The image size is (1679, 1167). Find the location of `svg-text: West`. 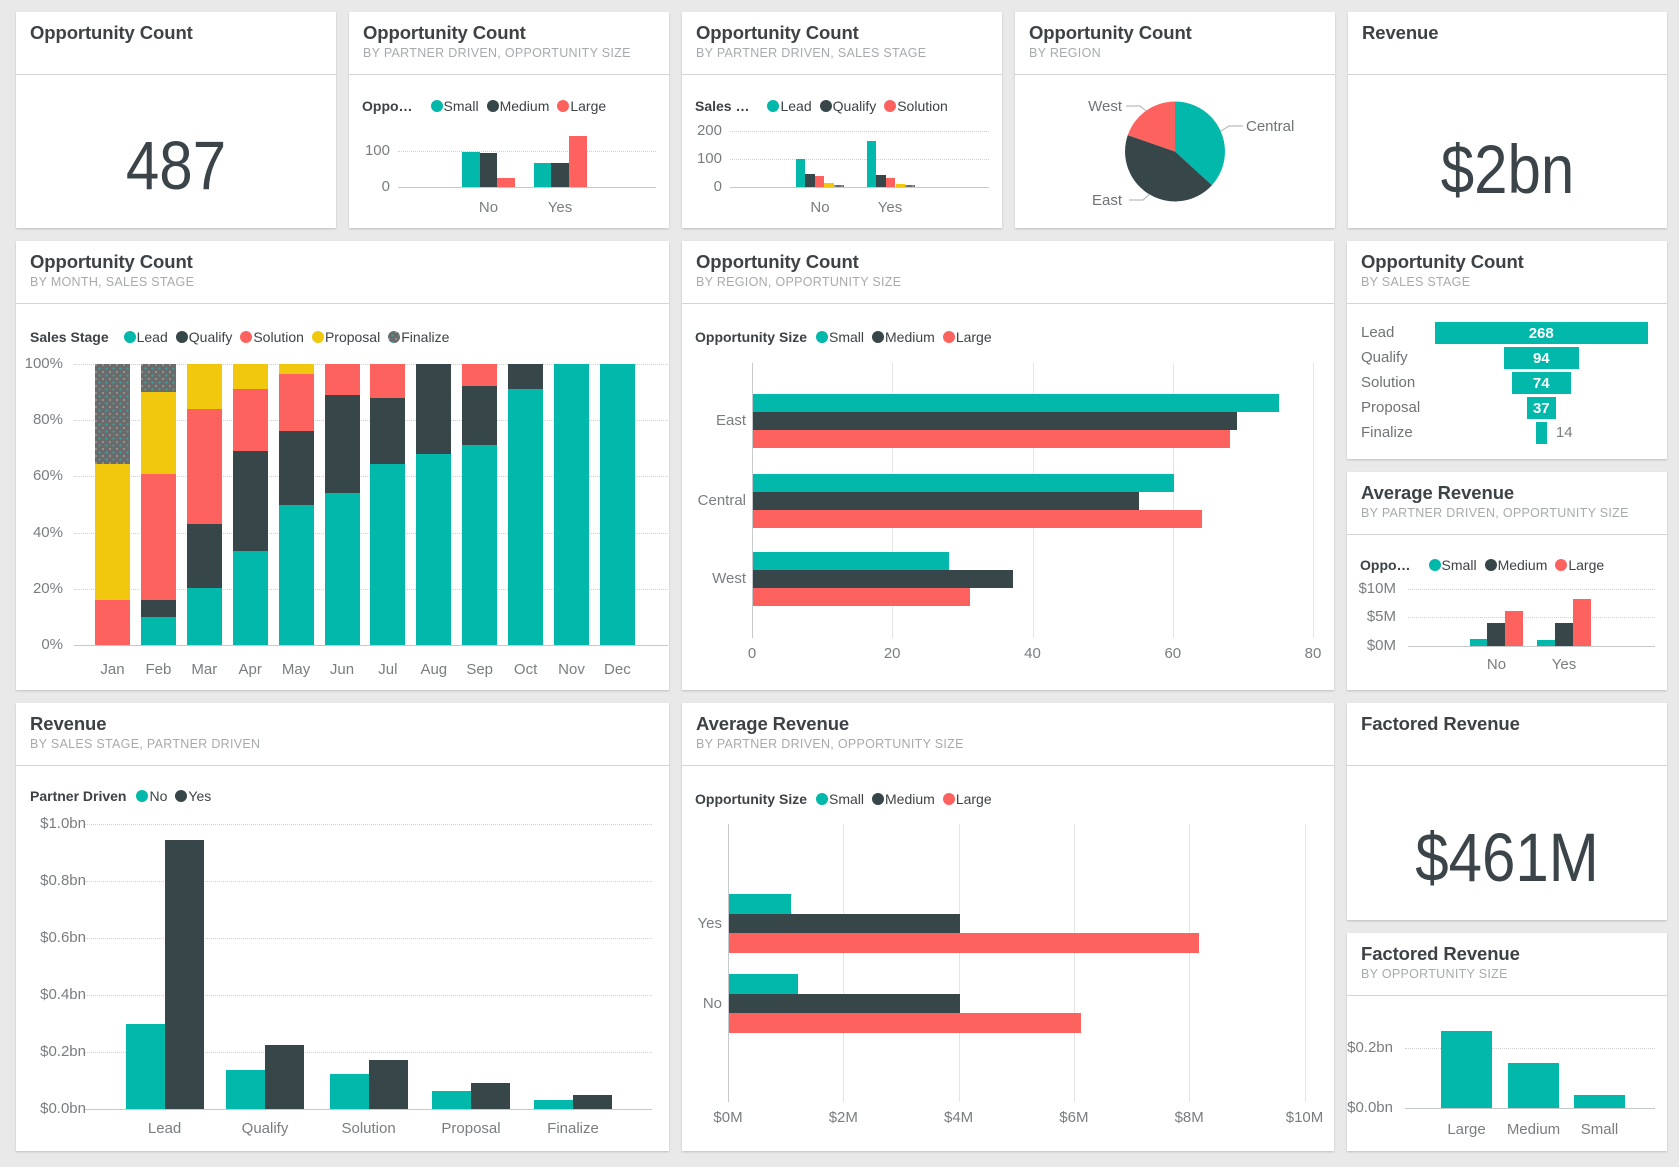

svg-text: West is located at coordinates (1105, 106).